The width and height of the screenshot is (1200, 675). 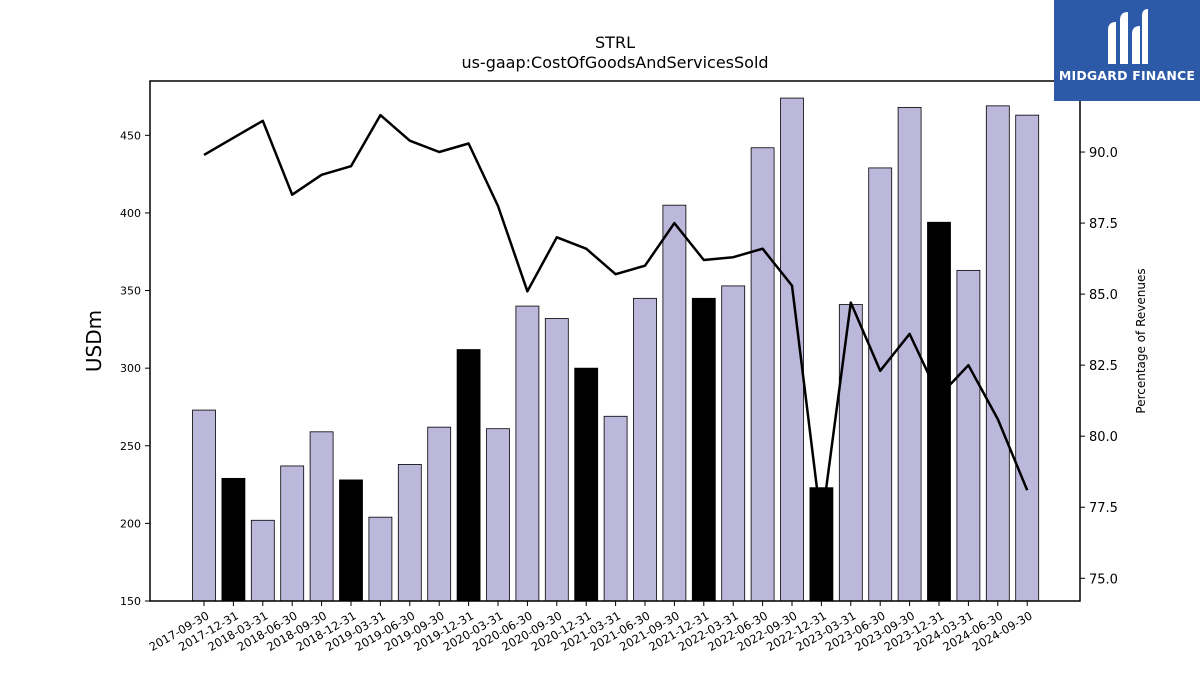 I want to click on y-tick-label-200: 200, so click(x=130, y=523).